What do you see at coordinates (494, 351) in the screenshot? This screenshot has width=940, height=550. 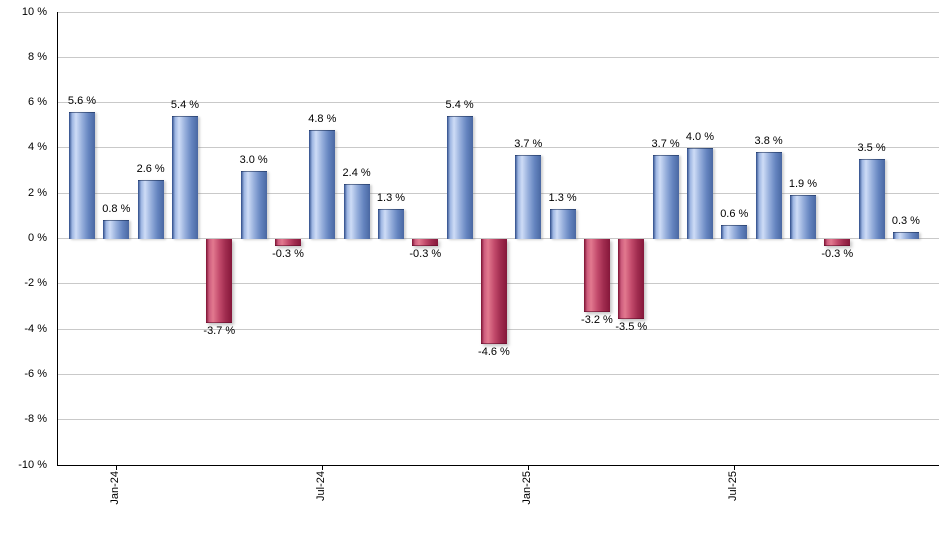 I see `bar-value-label: -4.6 %` at bounding box center [494, 351].